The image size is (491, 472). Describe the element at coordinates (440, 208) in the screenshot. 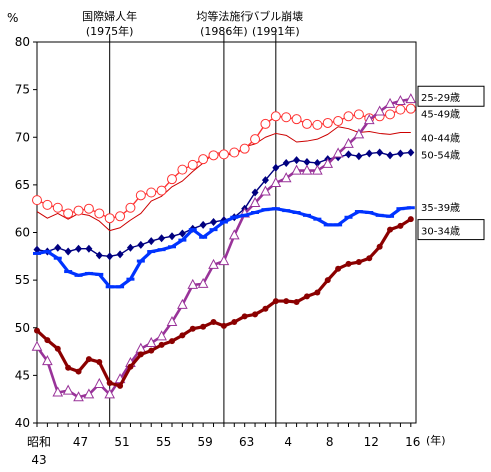

I see `legend-label: 35-39歳` at that location.